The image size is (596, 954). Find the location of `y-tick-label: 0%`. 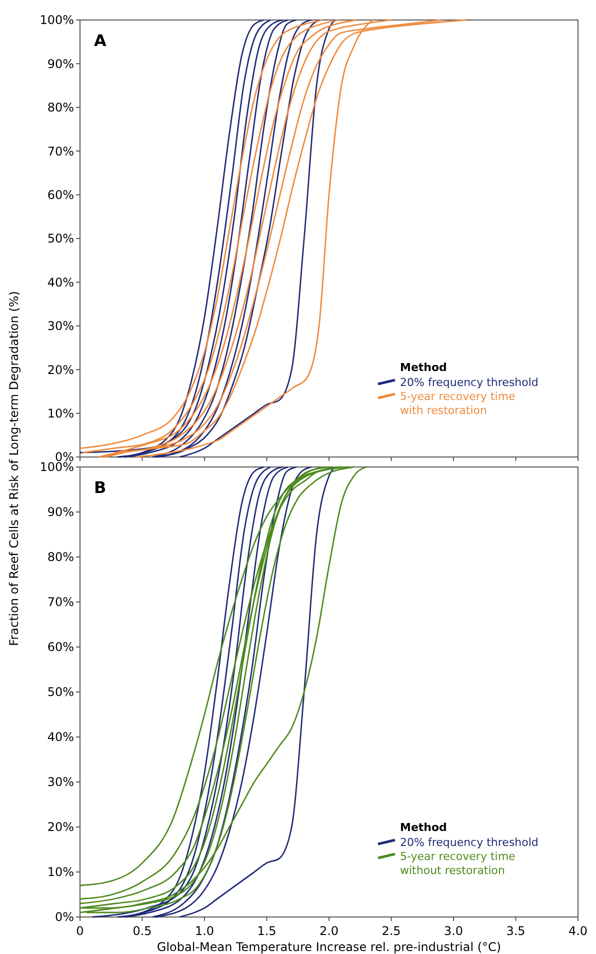

y-tick-label: 0% is located at coordinates (64, 917).